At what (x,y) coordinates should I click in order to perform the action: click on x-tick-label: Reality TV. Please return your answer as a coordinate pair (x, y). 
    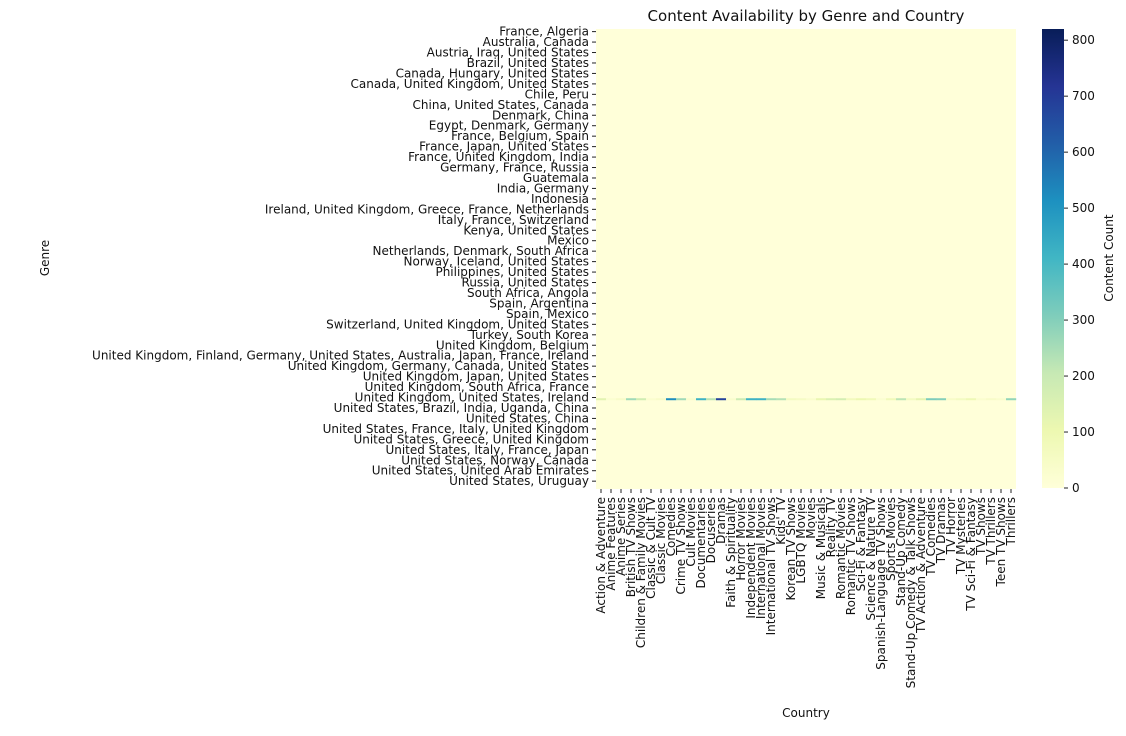
    Looking at the image, I should click on (831, 526).